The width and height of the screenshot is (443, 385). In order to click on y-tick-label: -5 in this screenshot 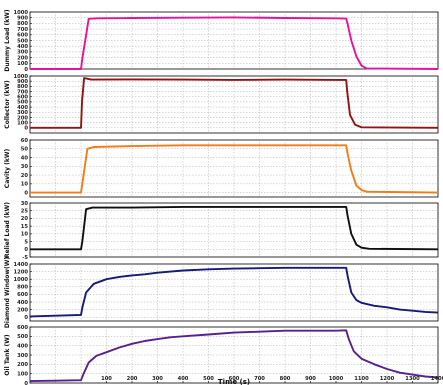, I will do `click(25, 258)`.